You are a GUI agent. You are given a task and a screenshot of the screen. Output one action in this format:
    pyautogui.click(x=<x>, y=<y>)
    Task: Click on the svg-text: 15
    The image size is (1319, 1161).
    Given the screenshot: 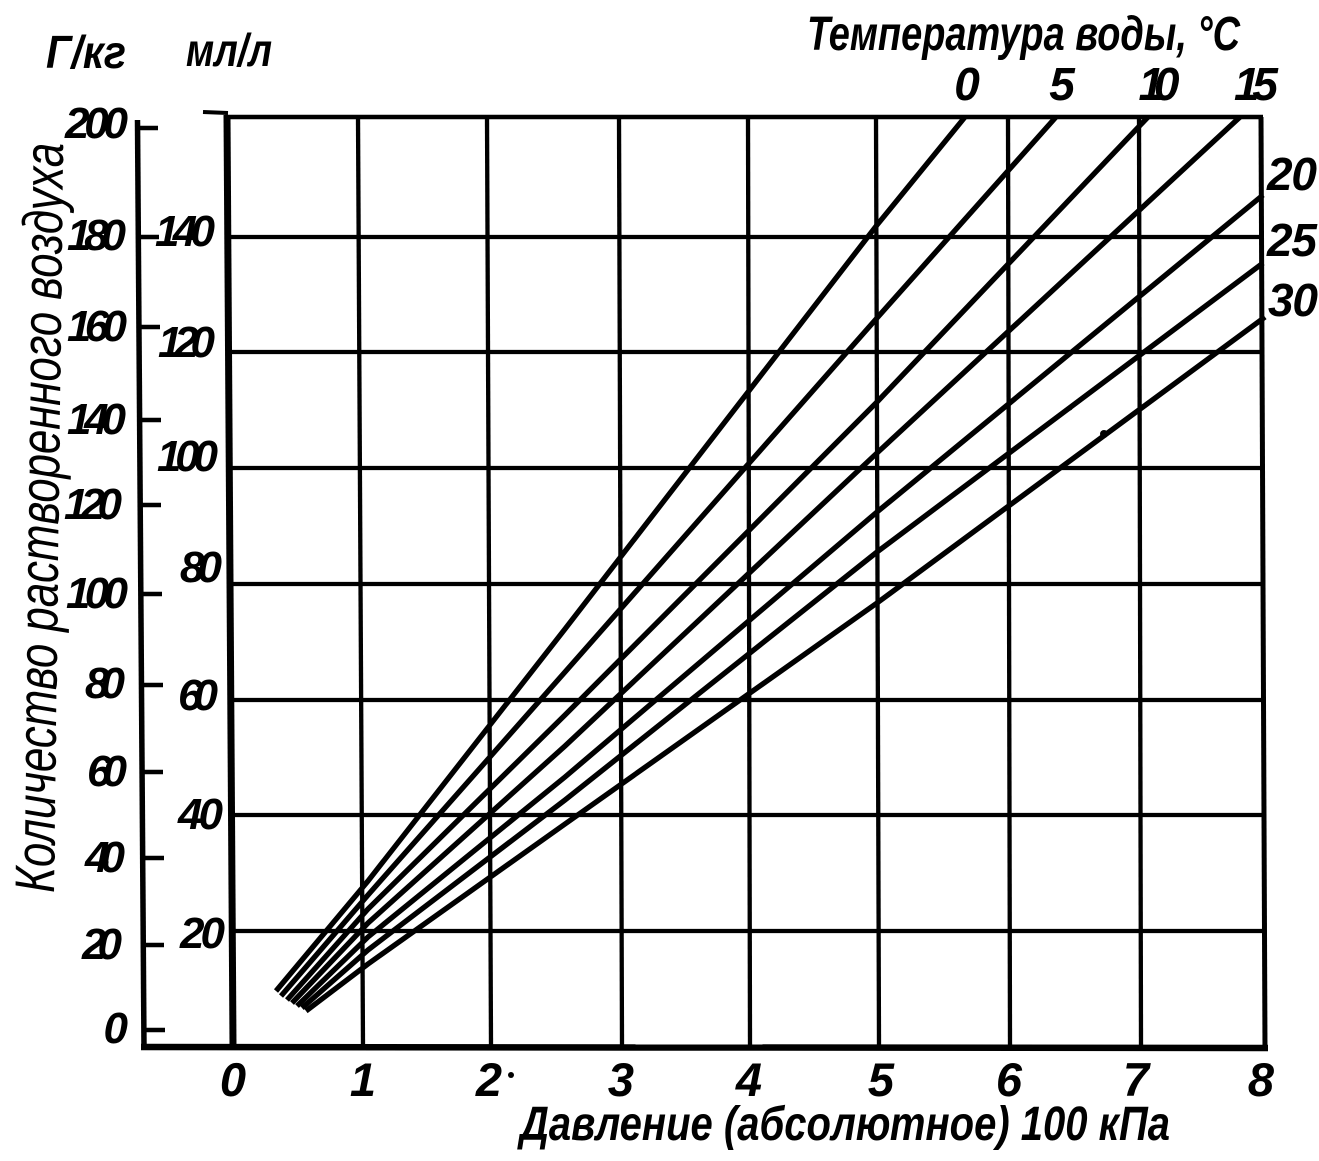 What is the action you would take?
    pyautogui.click(x=1256, y=84)
    